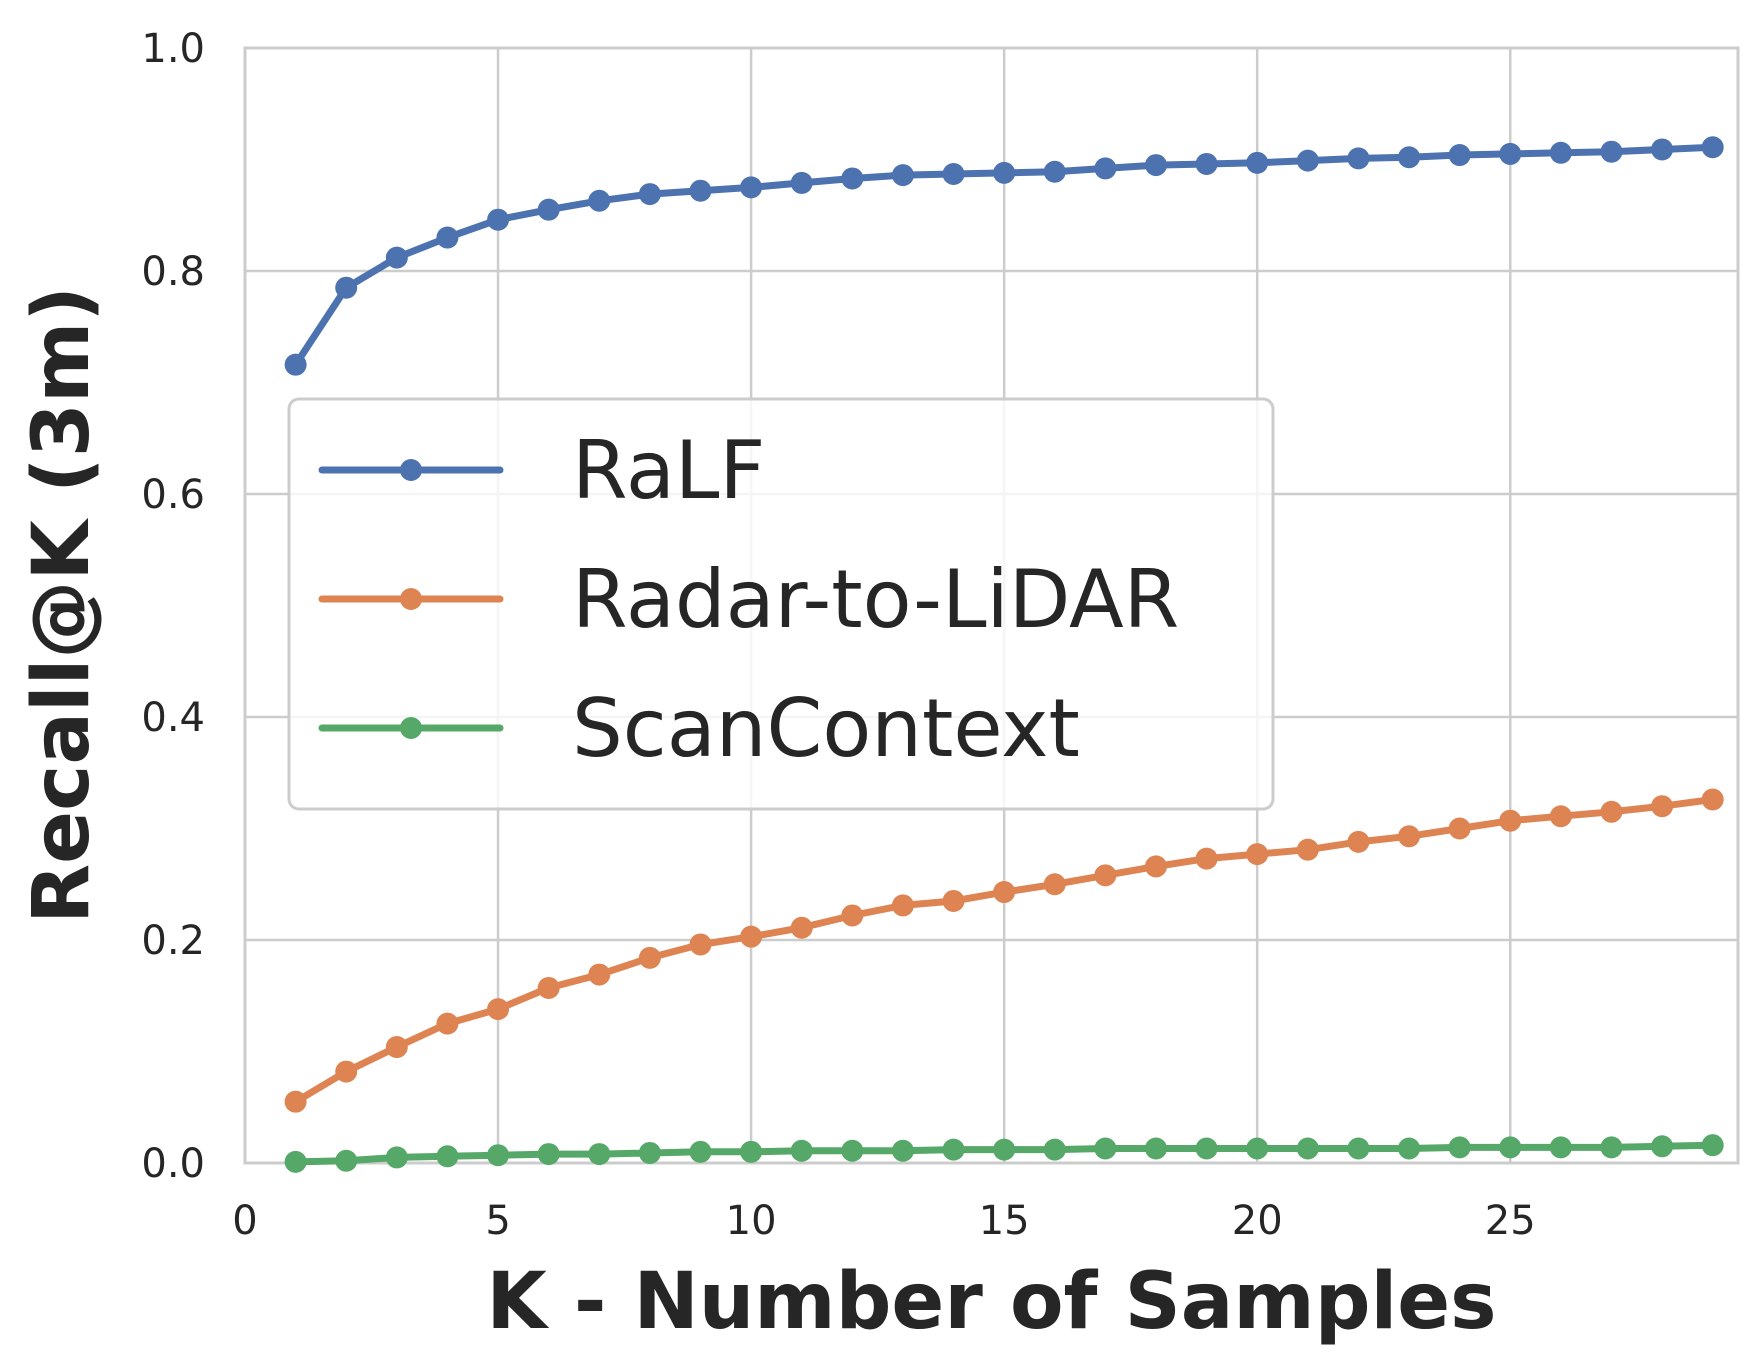  What do you see at coordinates (875, 599) in the screenshot?
I see `legend-label: Radar-to-LiDAR` at bounding box center [875, 599].